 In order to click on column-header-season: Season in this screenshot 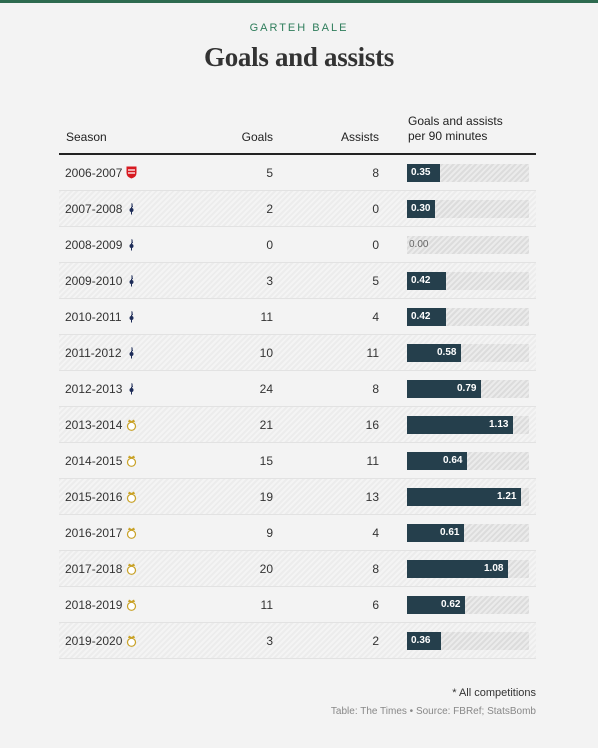, I will do `click(86, 137)`.